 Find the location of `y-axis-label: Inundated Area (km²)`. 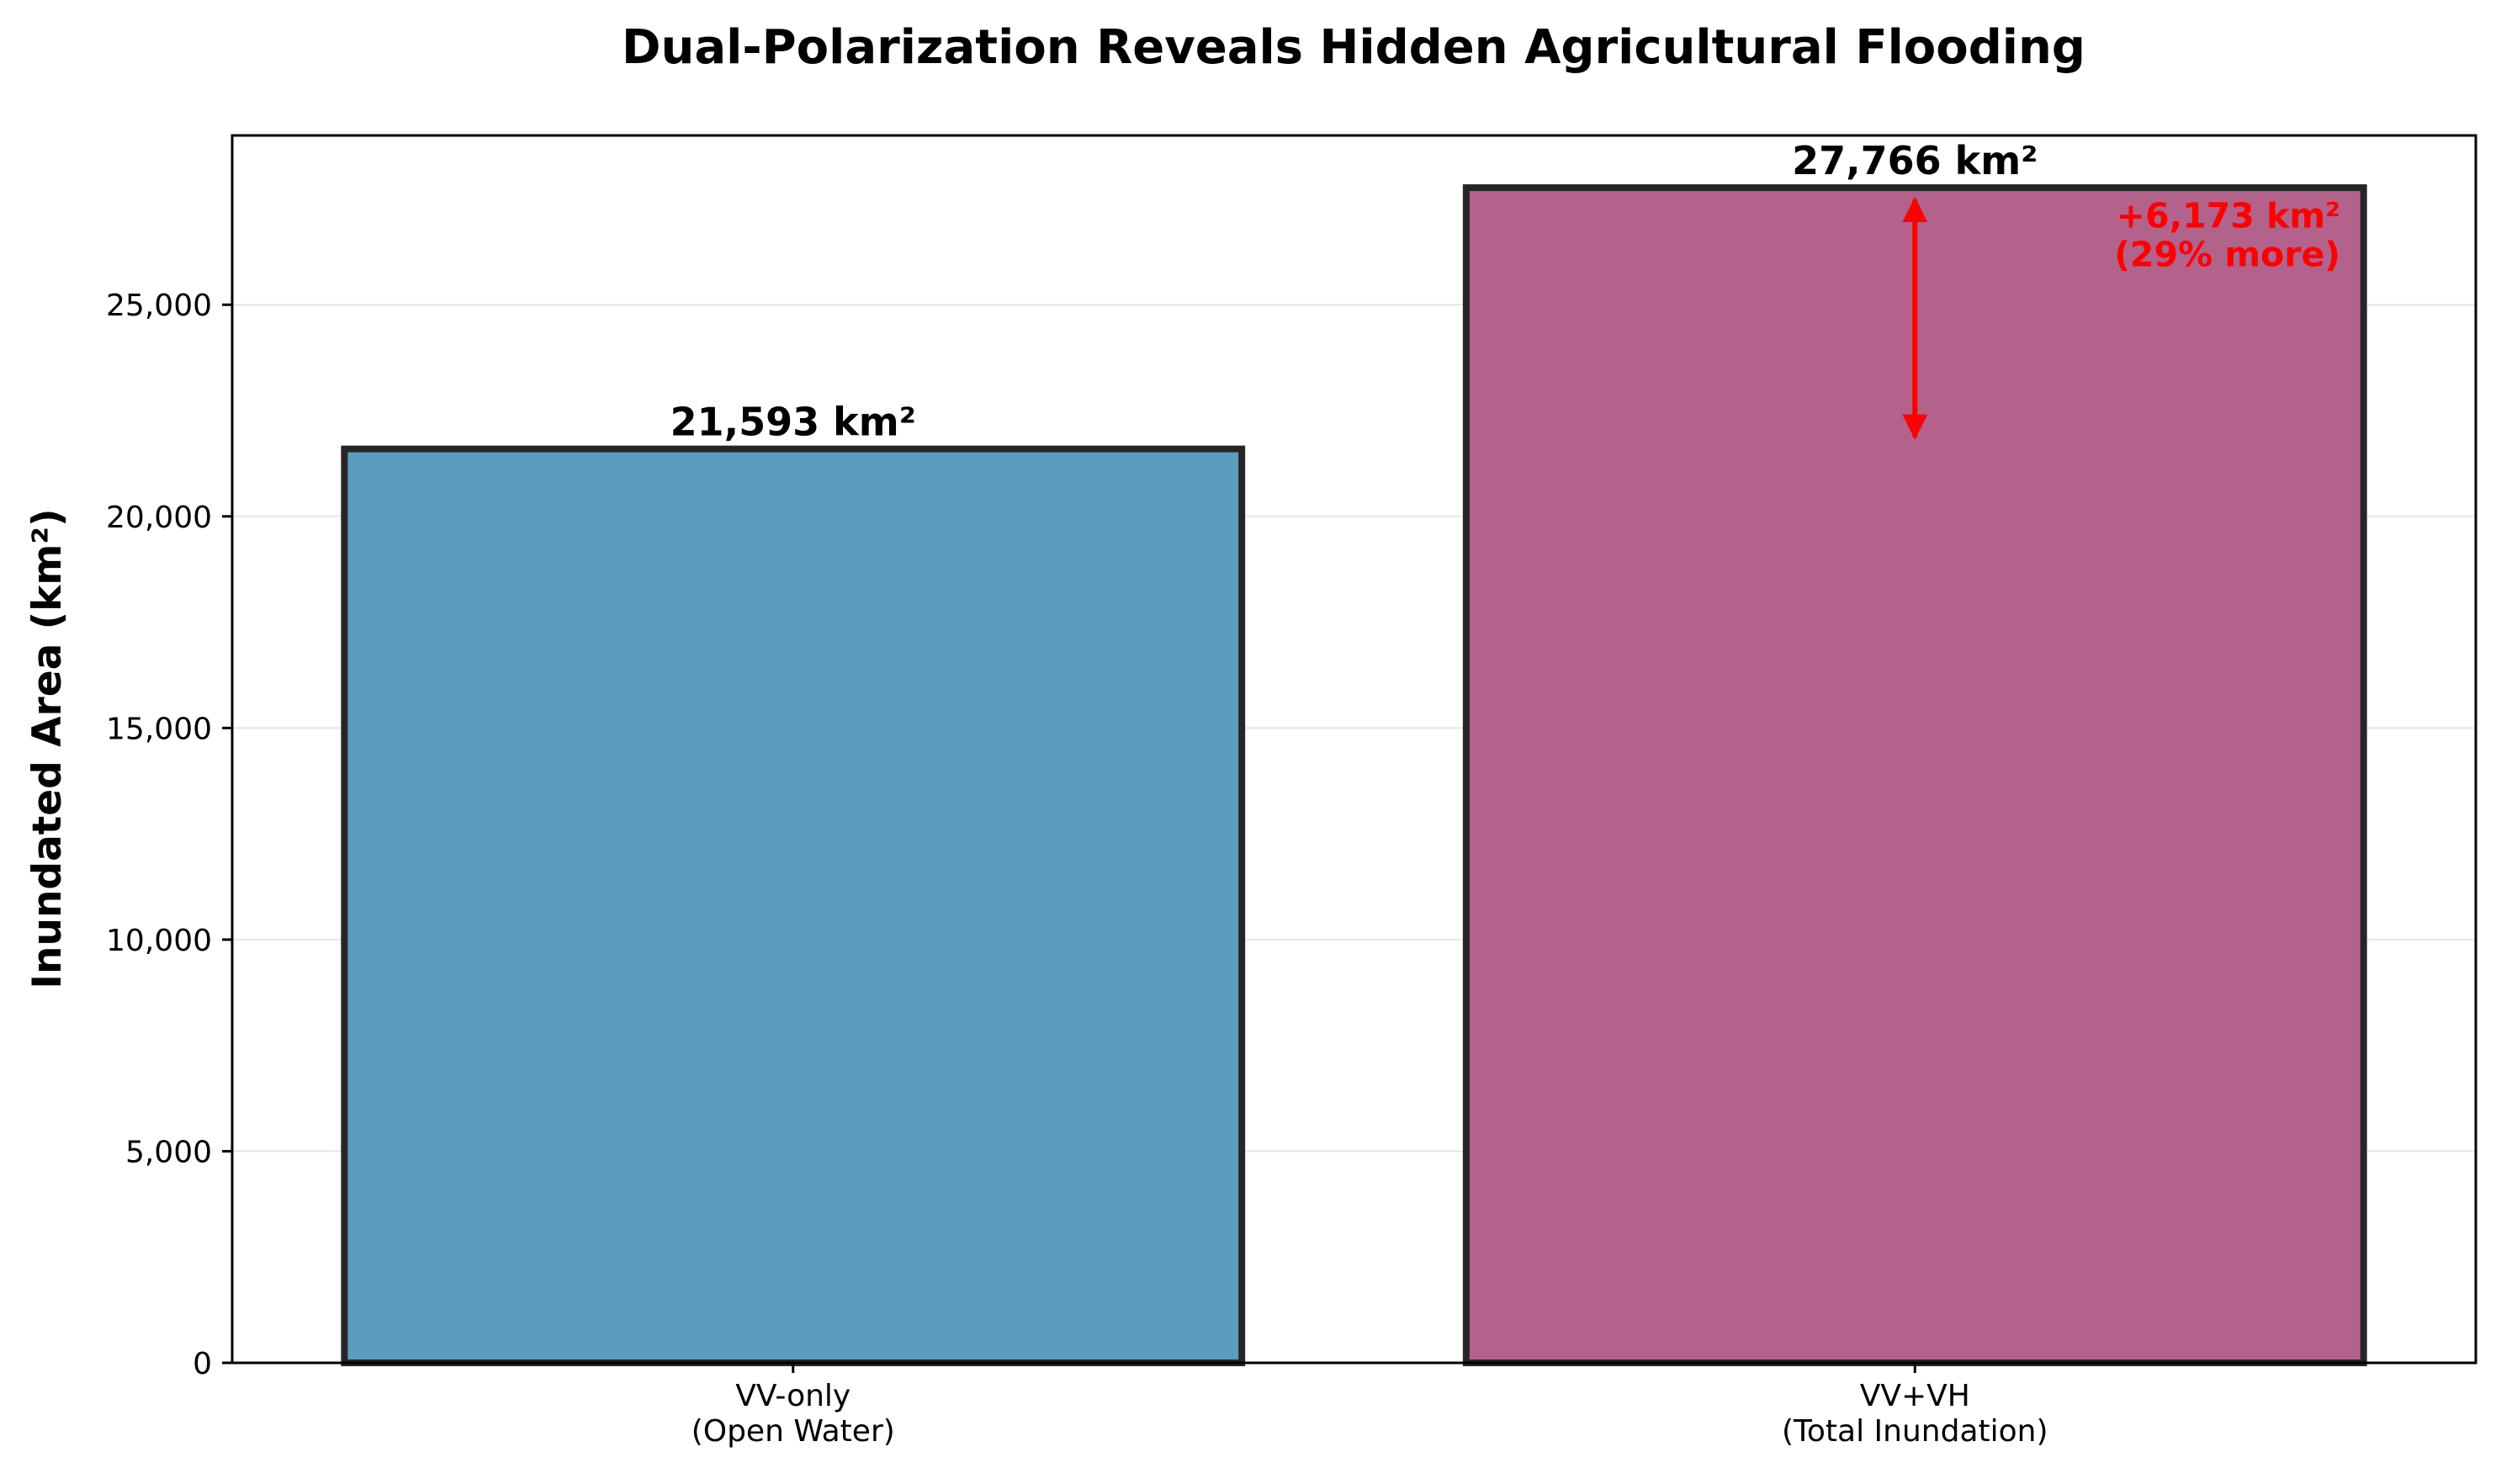

y-axis-label: Inundated Area (km²) is located at coordinates (47, 749).